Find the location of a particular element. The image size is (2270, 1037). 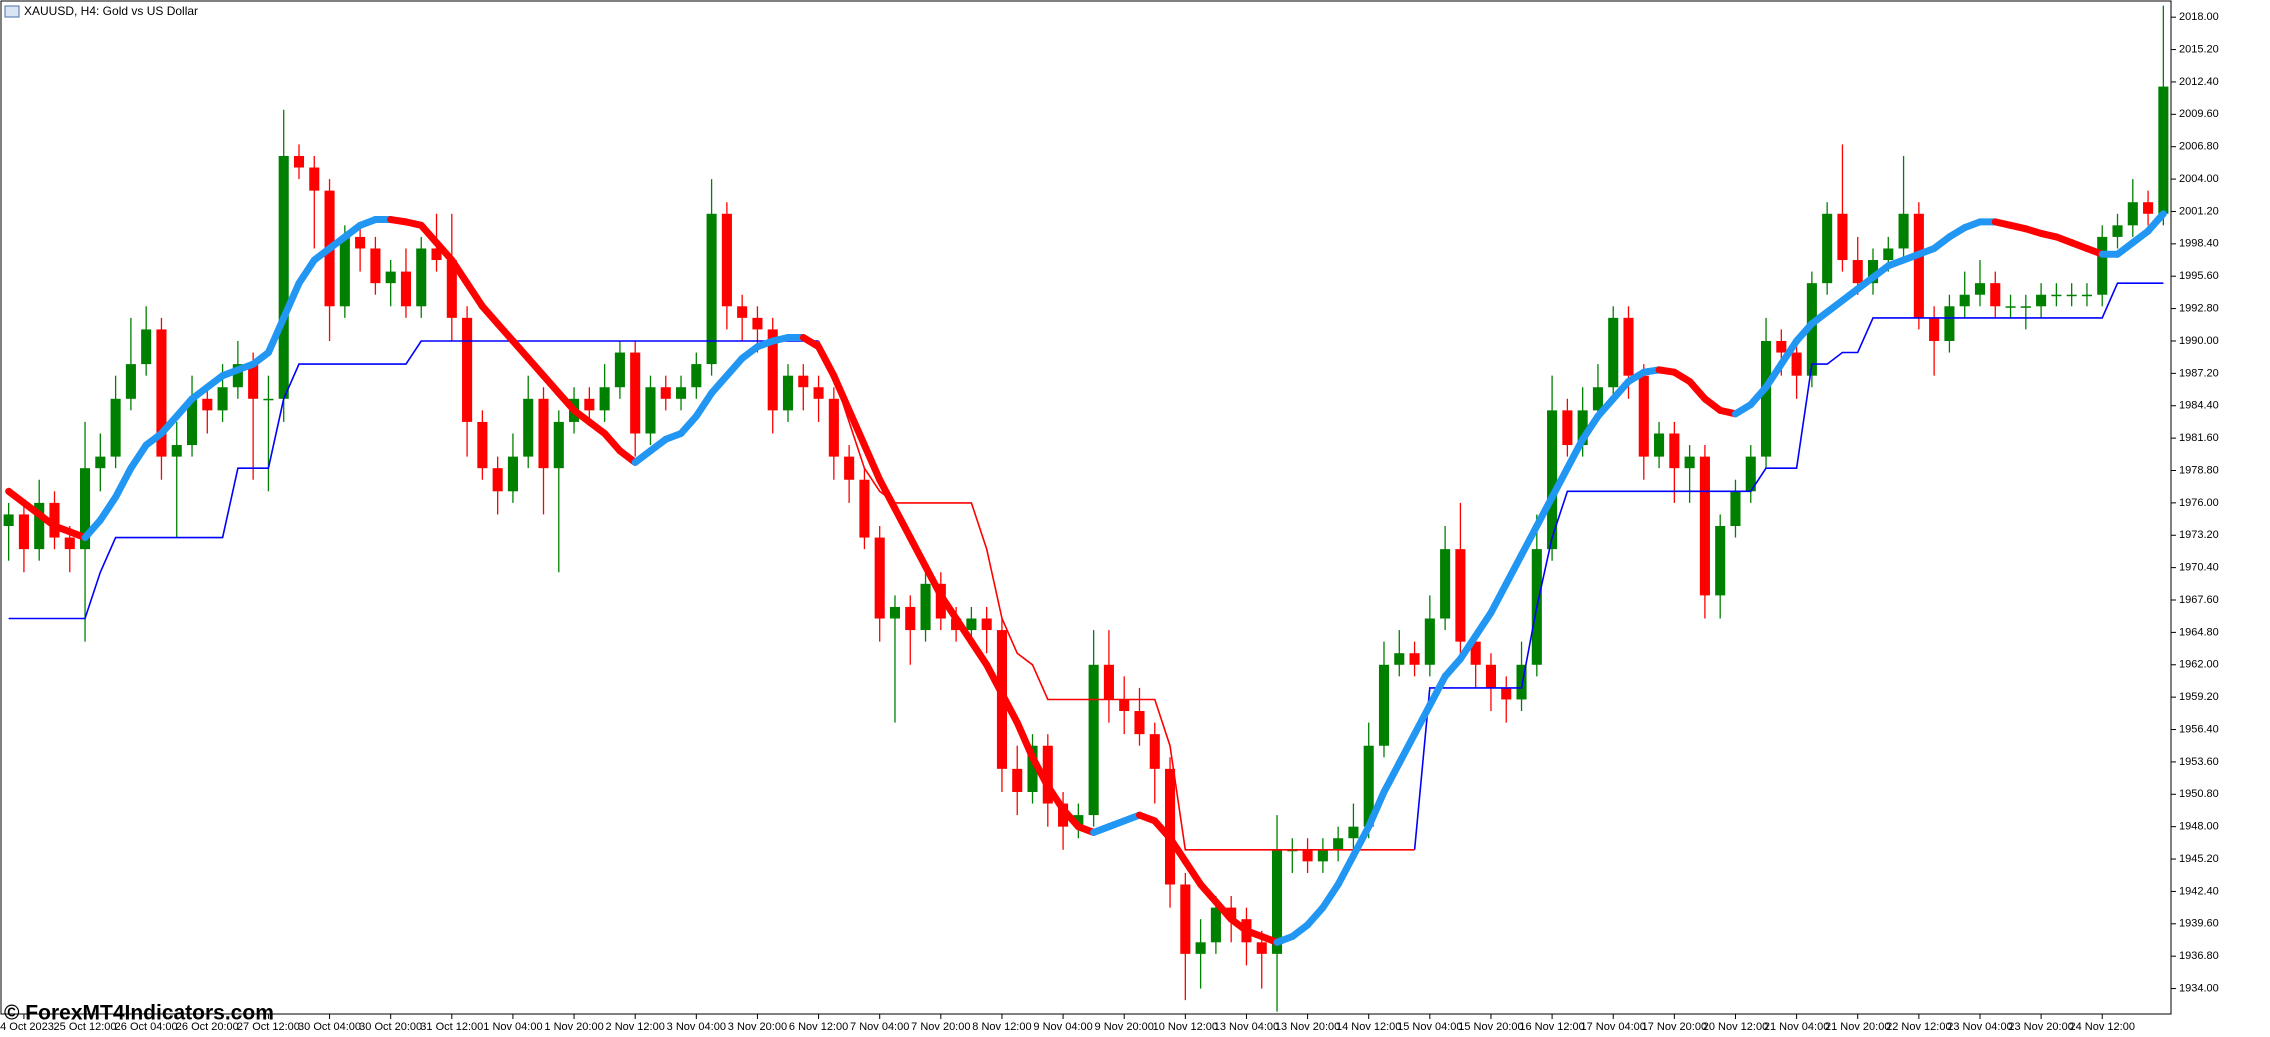

y-tick-label: 1953.60 is located at coordinates (2199, 762).